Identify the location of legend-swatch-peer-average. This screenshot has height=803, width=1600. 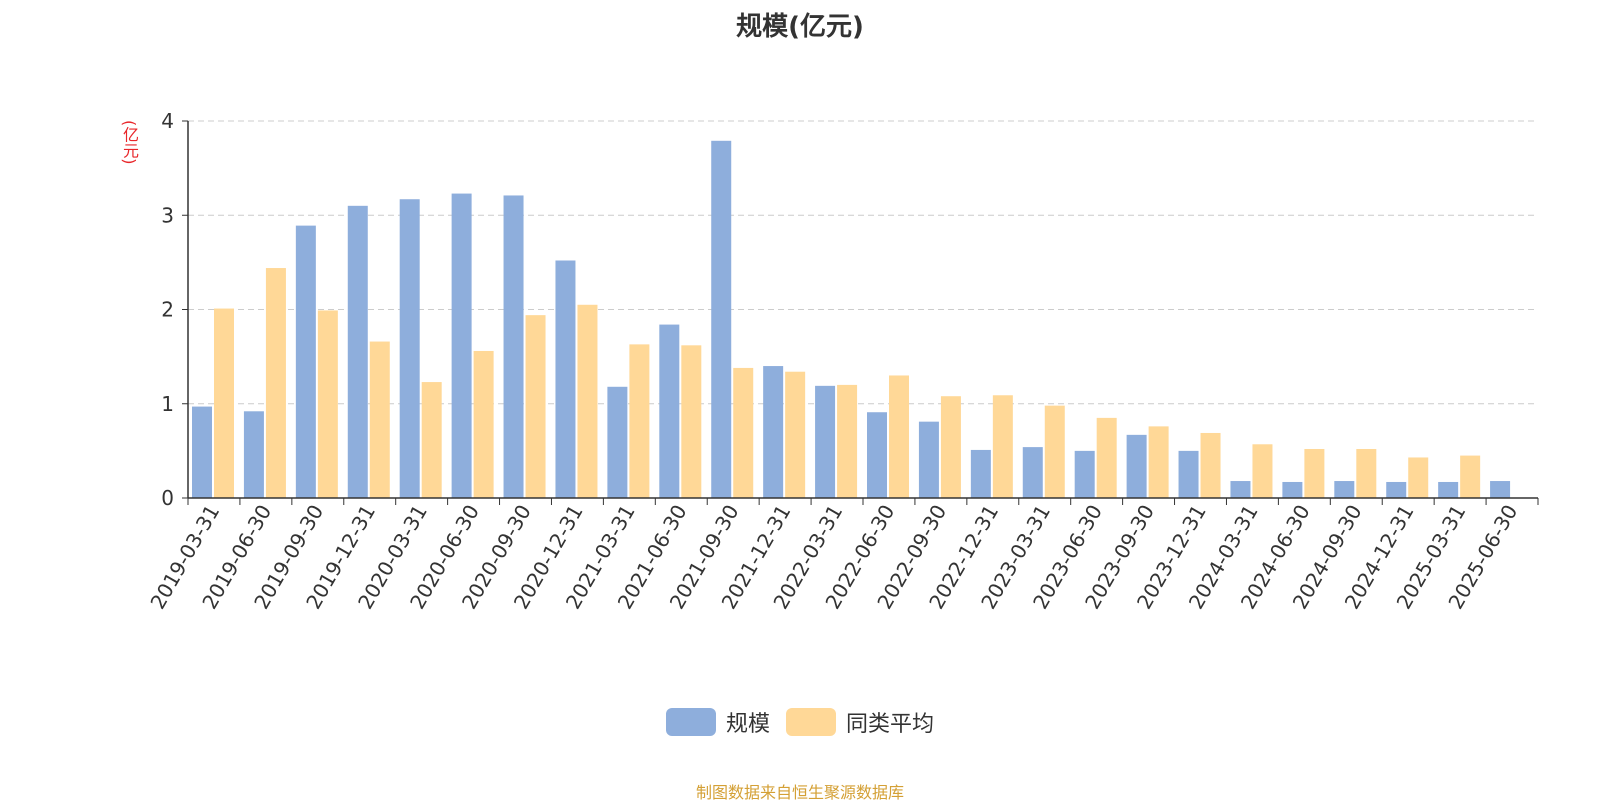
(811, 722).